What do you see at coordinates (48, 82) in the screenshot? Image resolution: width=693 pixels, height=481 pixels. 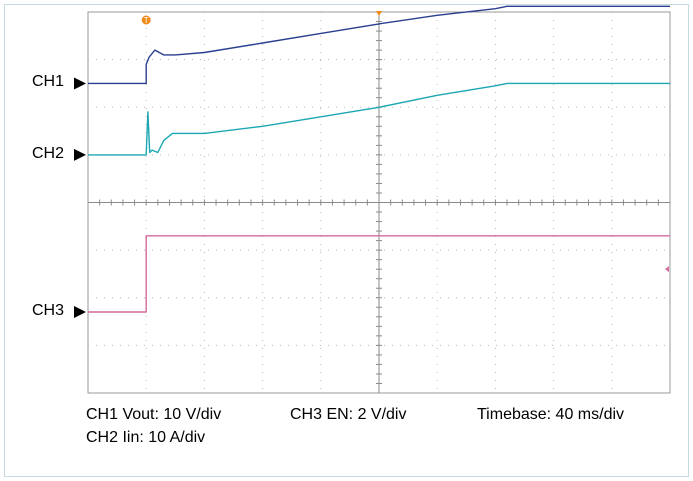 I see `channel-label-ch1: CH1` at bounding box center [48, 82].